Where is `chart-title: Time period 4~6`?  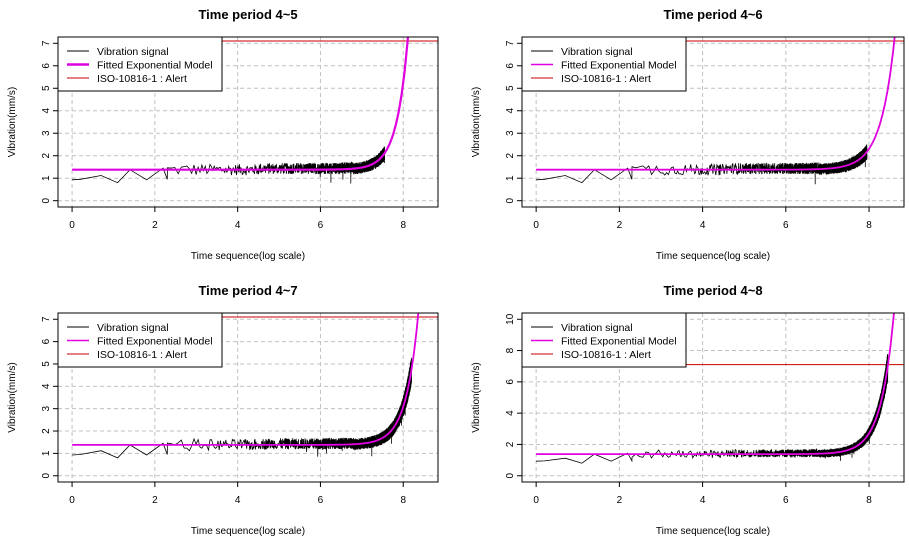 chart-title: Time period 4~6 is located at coordinates (712, 14).